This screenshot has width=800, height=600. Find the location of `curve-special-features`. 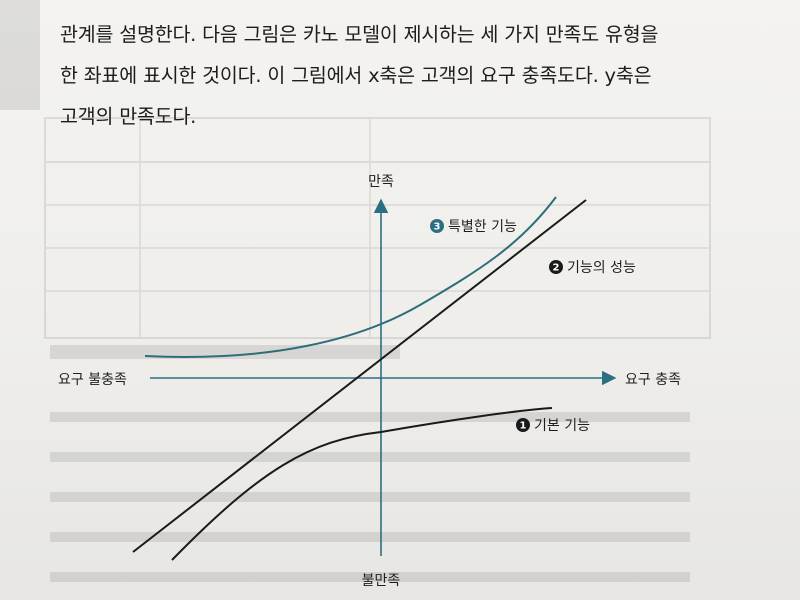

curve-special-features is located at coordinates (350, 277).